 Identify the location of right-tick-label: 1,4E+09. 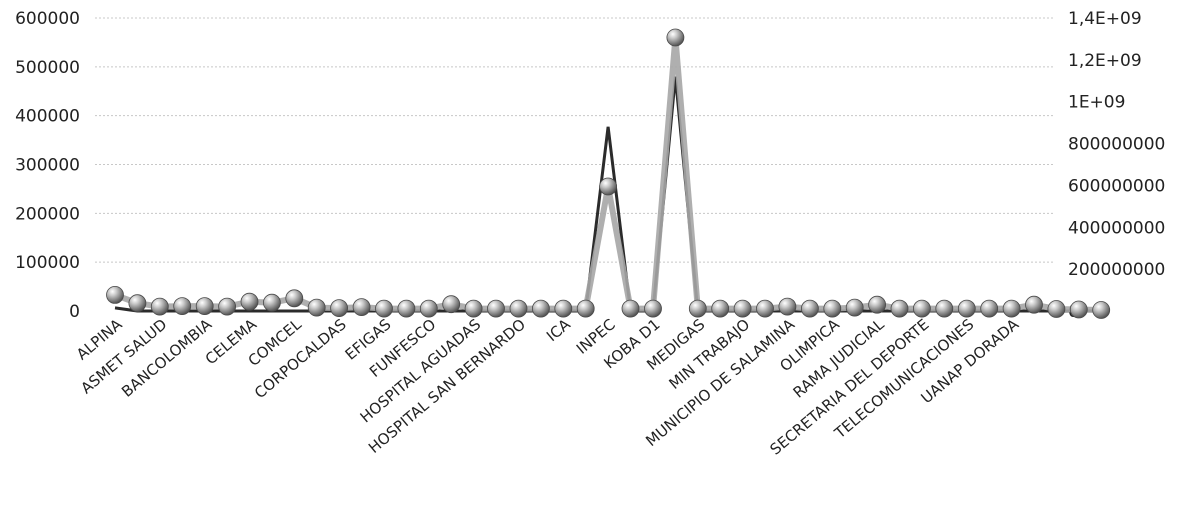
(1105, 19).